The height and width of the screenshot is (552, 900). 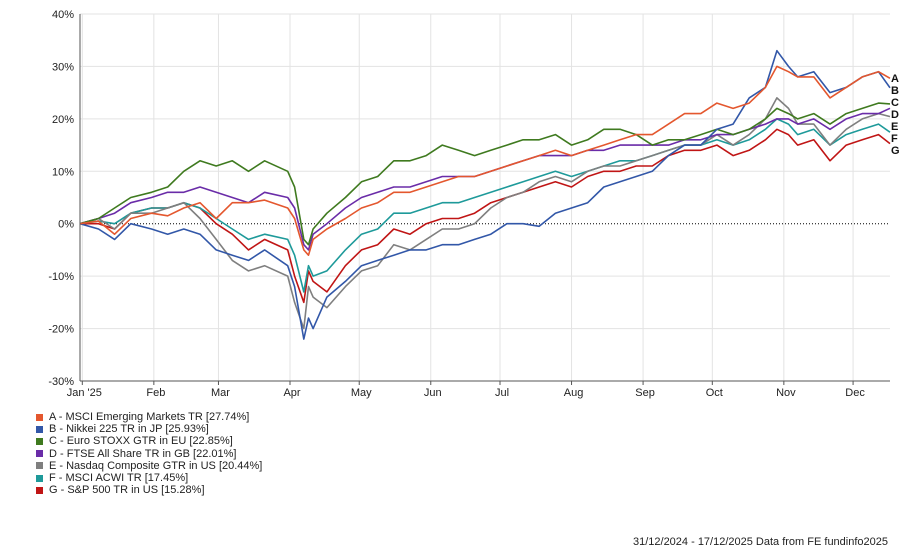 I want to click on legend-label: B - Nikkei 225 TR in JP [25.93%], so click(x=129, y=429).